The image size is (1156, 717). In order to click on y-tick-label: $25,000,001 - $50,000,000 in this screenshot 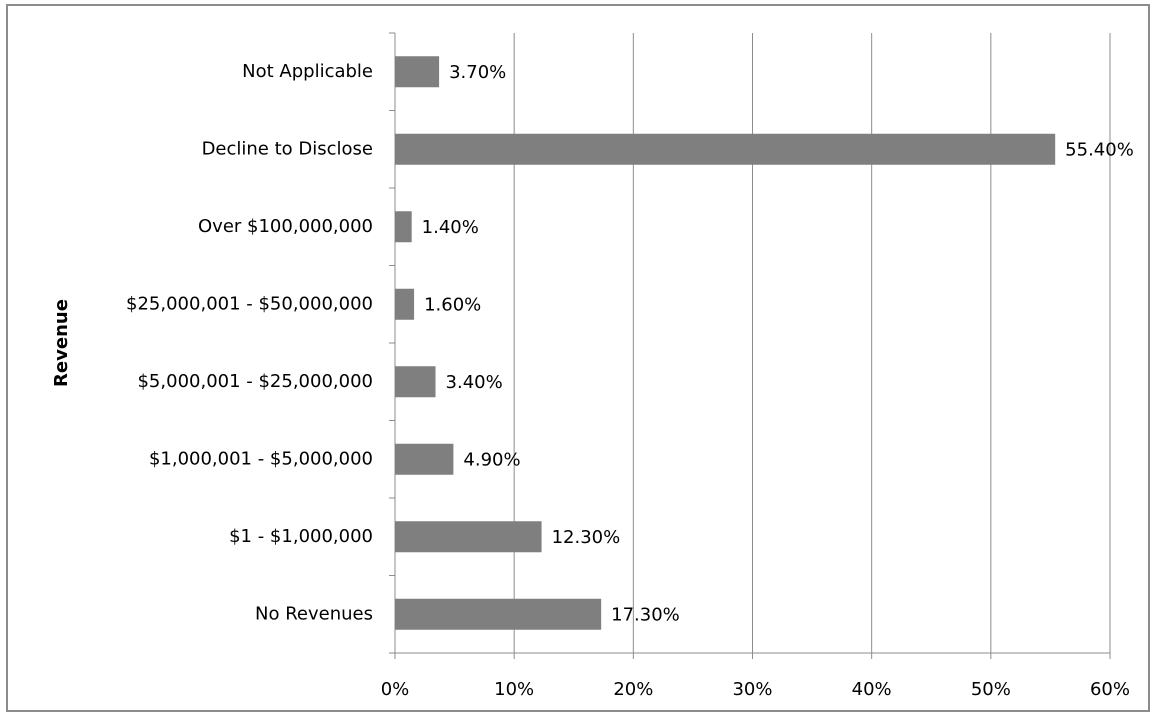, I will do `click(249, 303)`.